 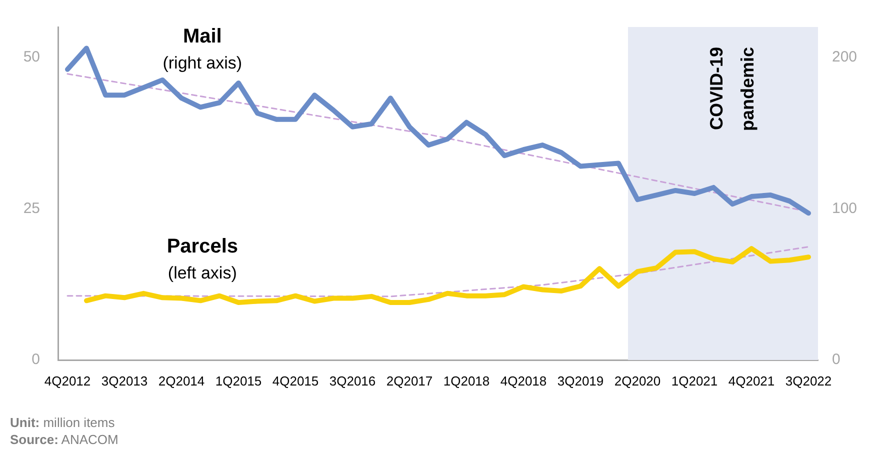 What do you see at coordinates (466, 380) in the screenshot?
I see `x-tick-label: 1Q2018` at bounding box center [466, 380].